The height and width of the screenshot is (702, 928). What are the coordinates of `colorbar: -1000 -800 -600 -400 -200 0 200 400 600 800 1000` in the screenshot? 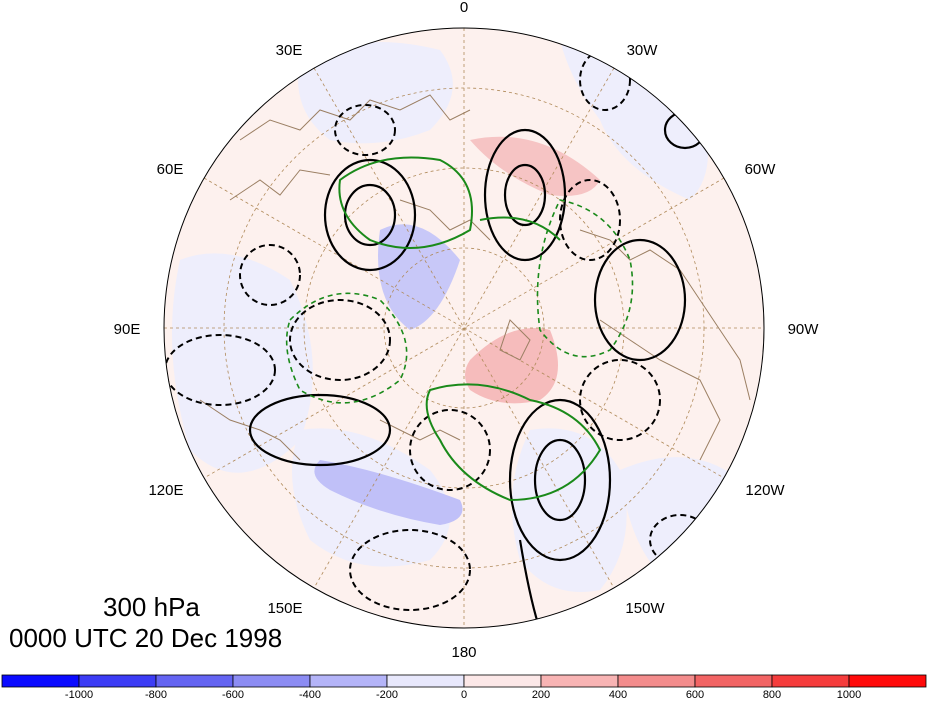 It's located at (464, 687).